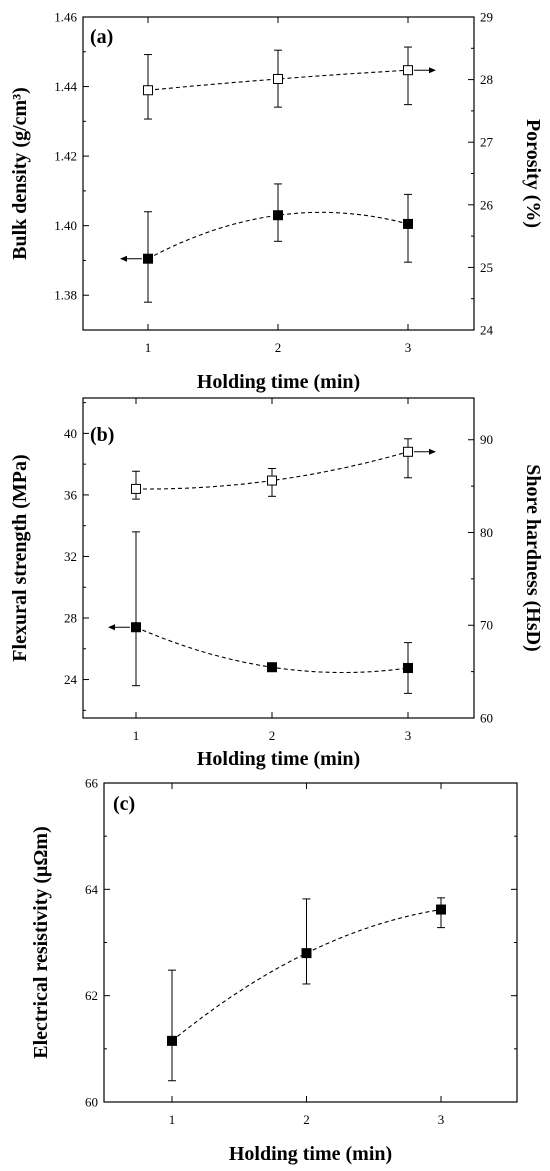  What do you see at coordinates (71, 494) in the screenshot?
I see `y-tick-label: 36` at bounding box center [71, 494].